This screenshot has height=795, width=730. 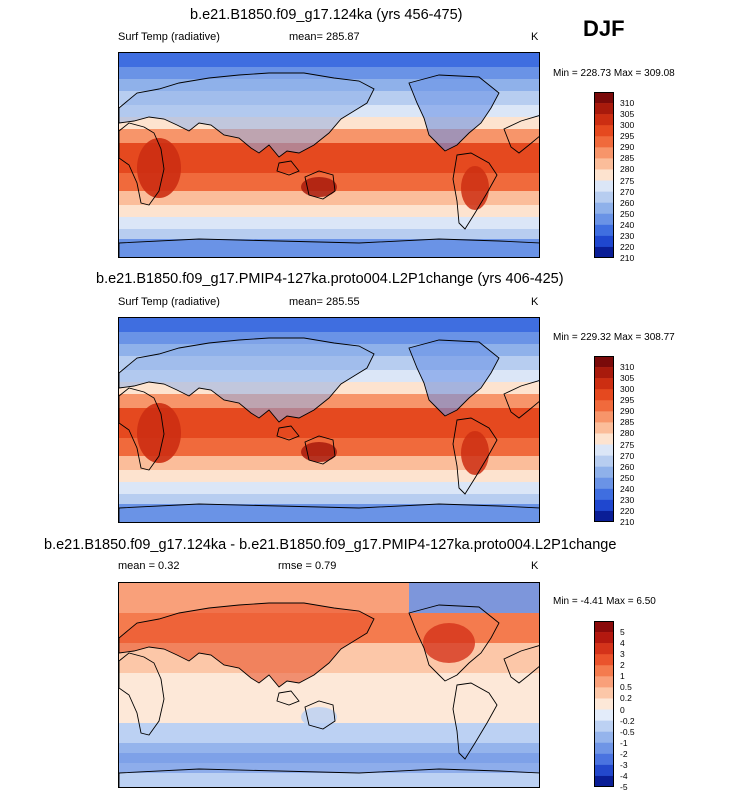 What do you see at coordinates (627, 499) in the screenshot?
I see `colorbar-tick-label: 230` at bounding box center [627, 499].